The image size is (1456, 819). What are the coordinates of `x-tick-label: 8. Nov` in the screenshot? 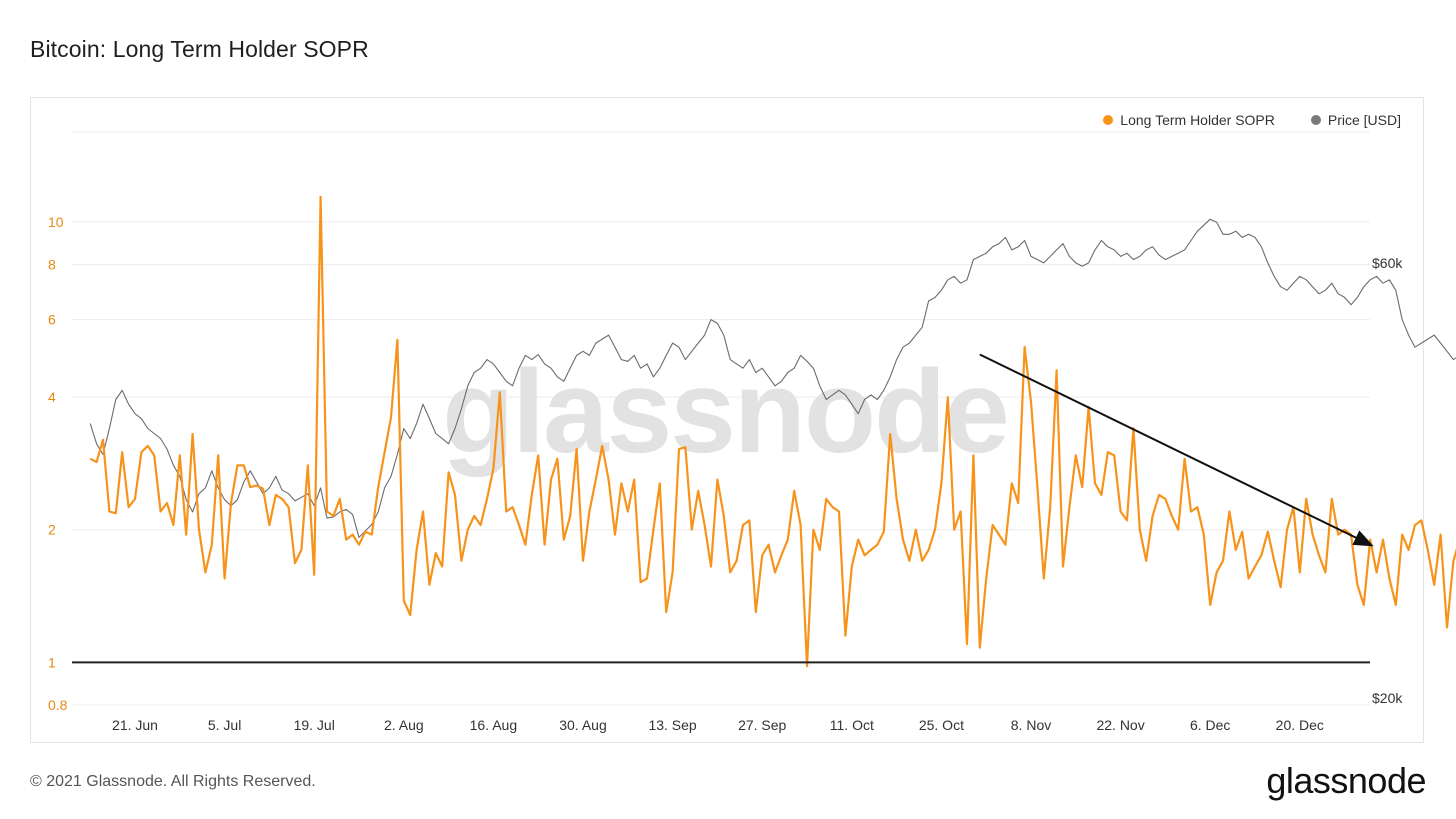 It's located at (1031, 725).